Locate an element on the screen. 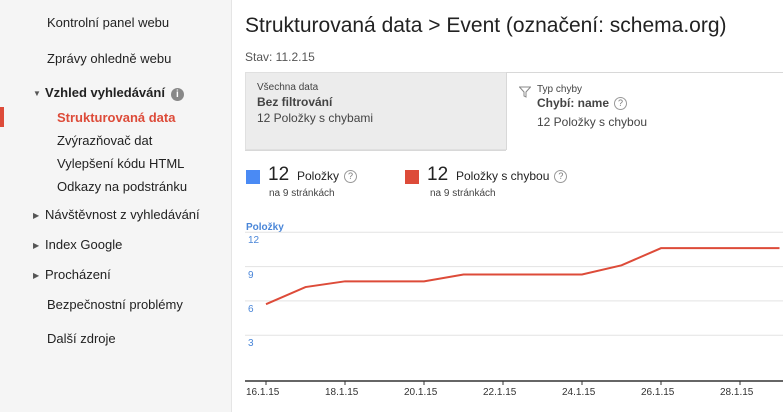 The image size is (783, 412). tab-filter-text: Chybí: name is located at coordinates (573, 103).